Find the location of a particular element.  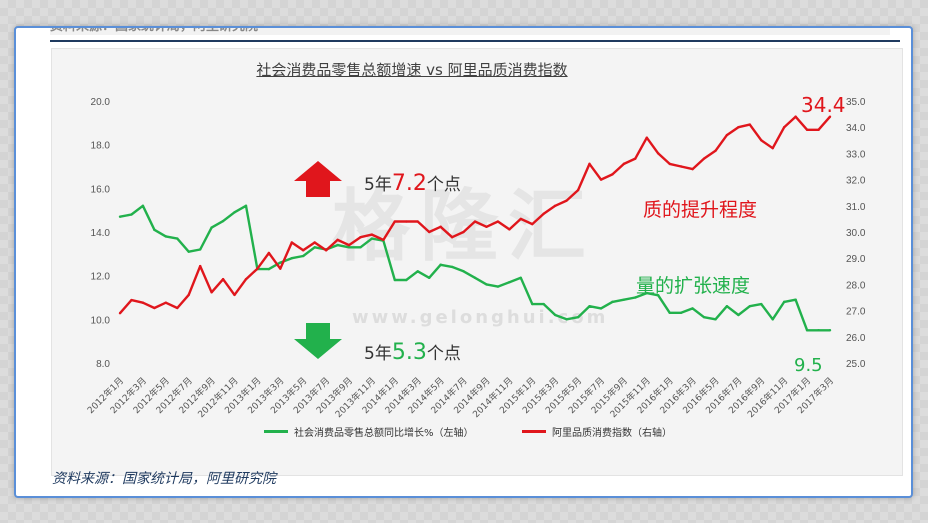

down-change-label: 5年5.3个点 is located at coordinates (412, 352).